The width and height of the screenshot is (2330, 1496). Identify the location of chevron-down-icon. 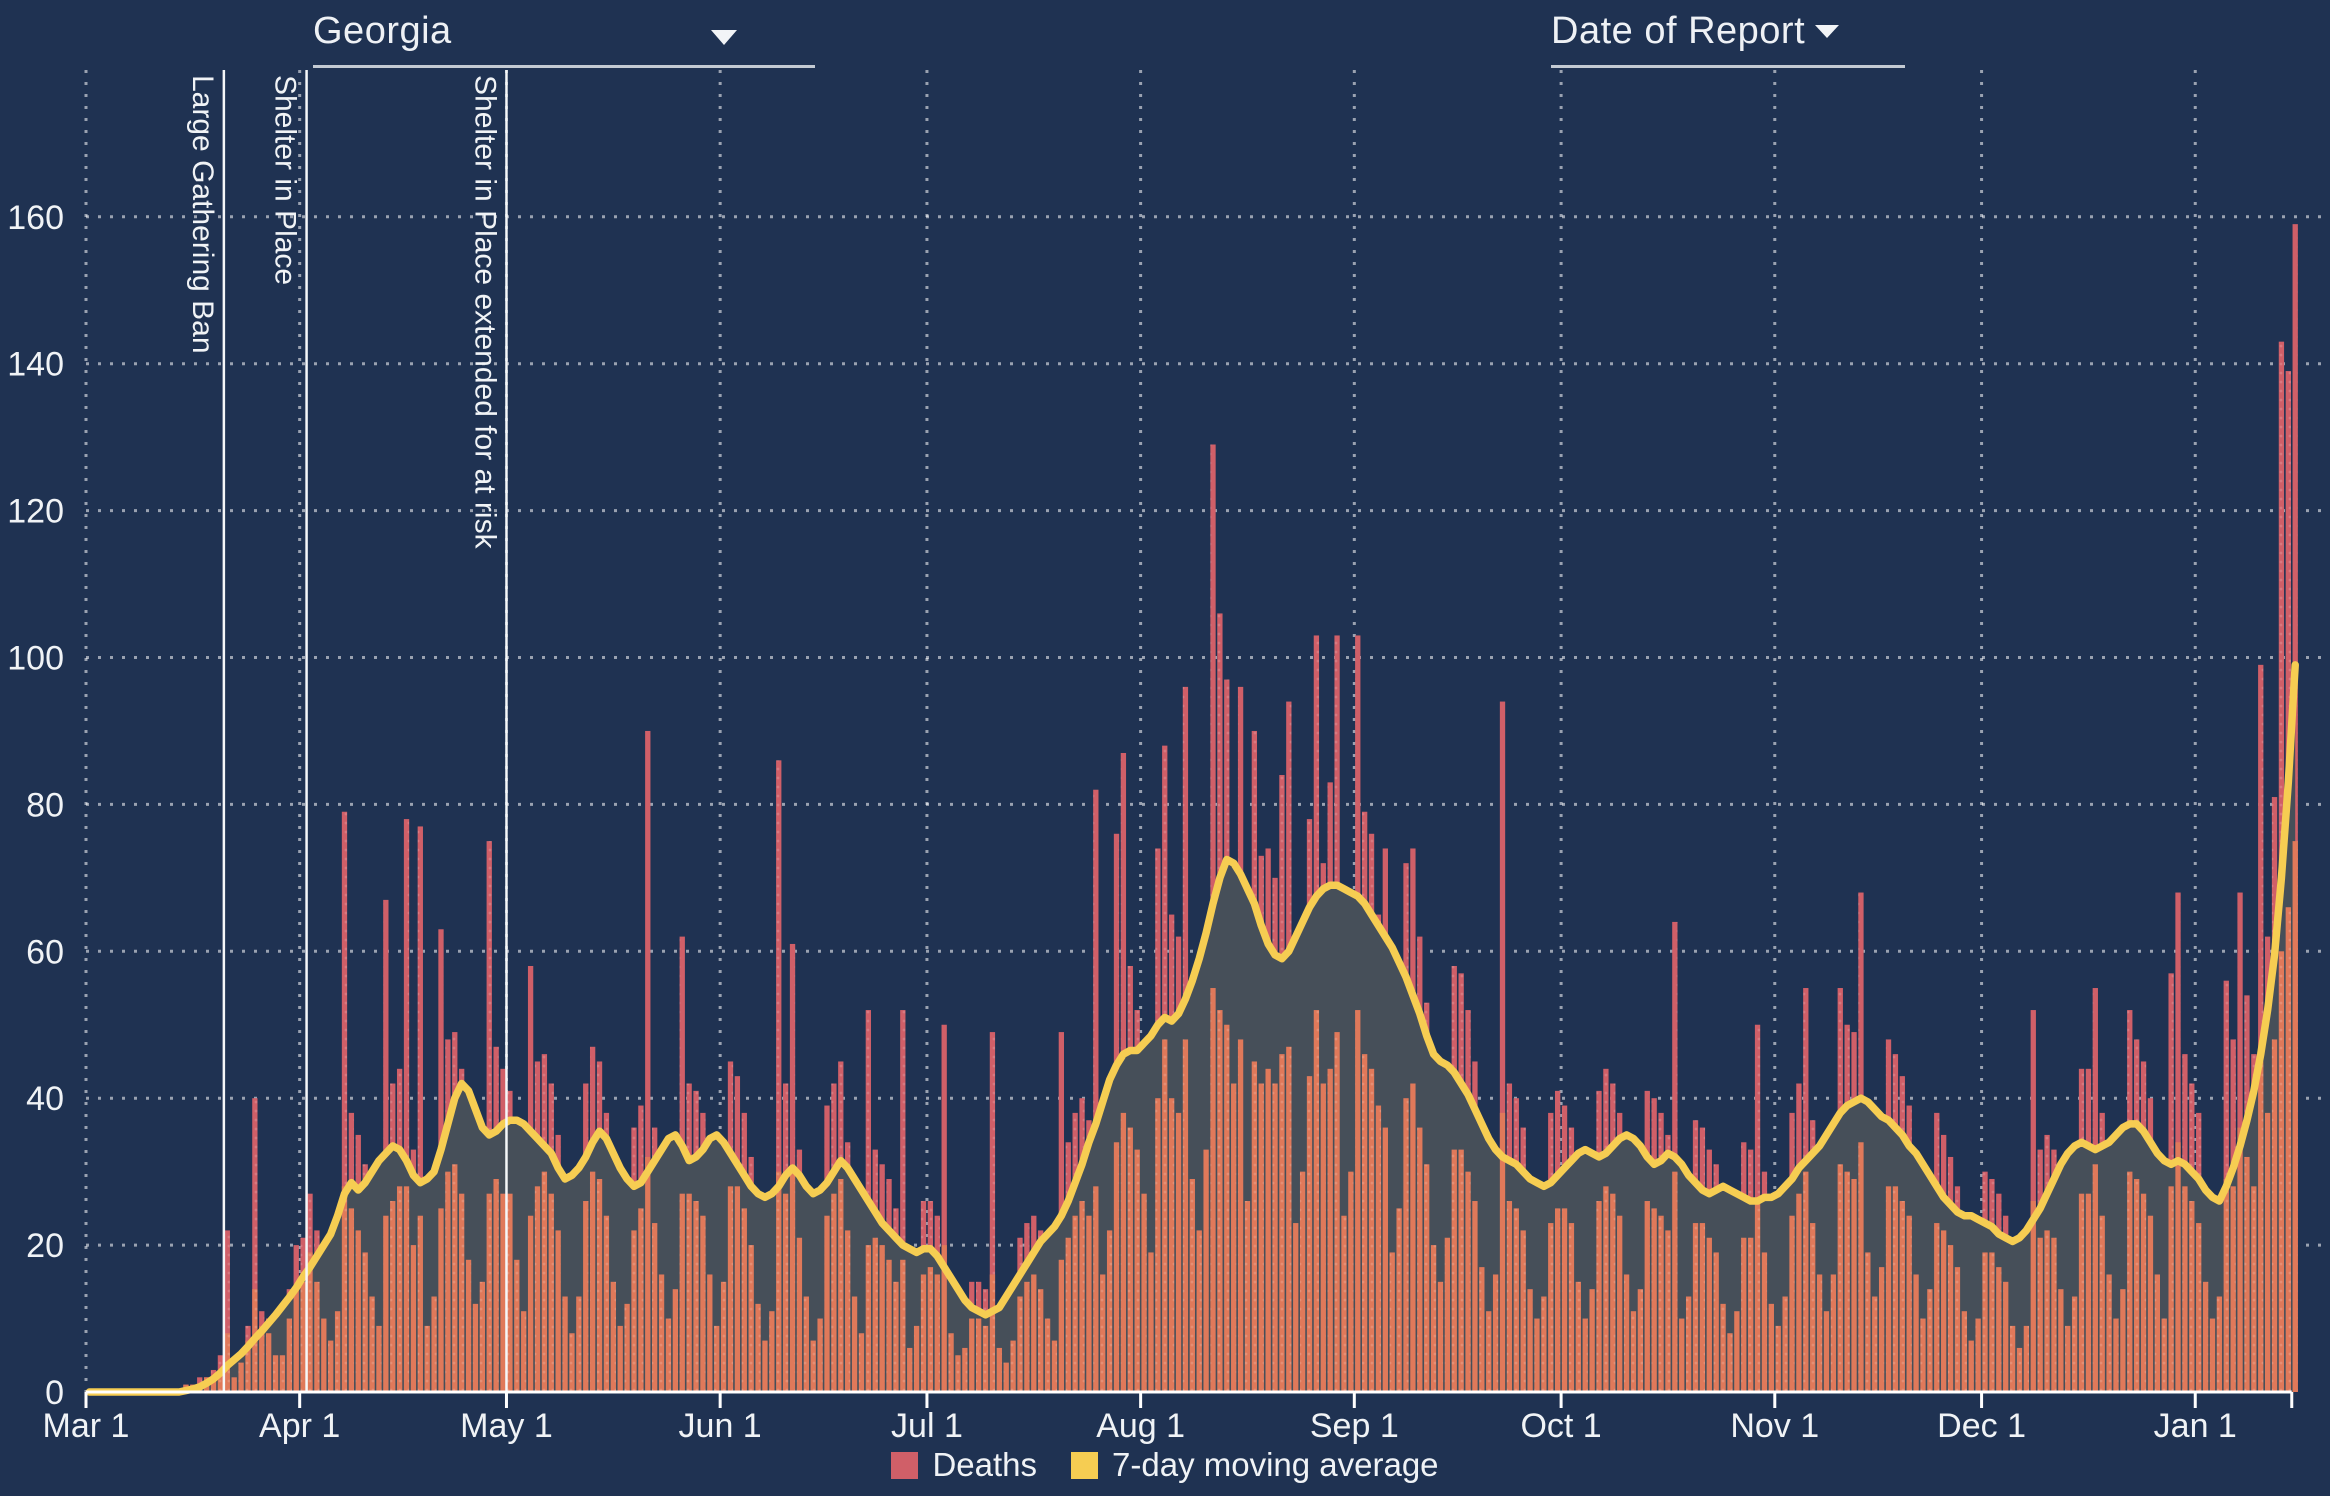
(1827, 31).